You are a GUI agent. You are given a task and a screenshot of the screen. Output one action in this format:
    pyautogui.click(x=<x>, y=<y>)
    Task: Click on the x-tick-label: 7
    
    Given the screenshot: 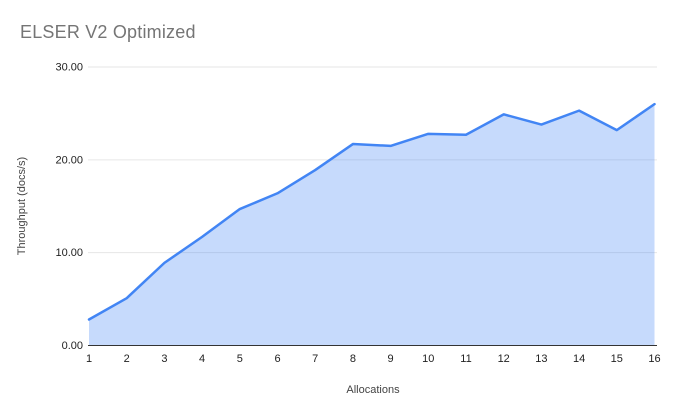 What is the action you would take?
    pyautogui.click(x=315, y=359)
    